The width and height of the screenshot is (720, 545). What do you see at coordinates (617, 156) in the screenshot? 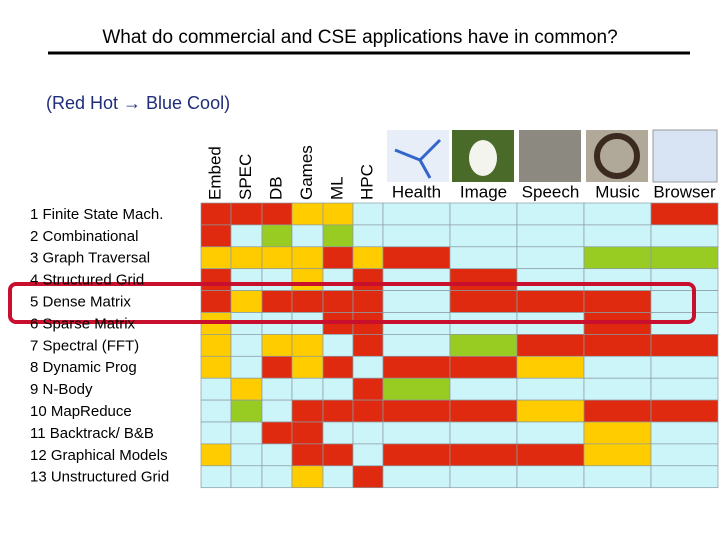
I see `music-ring` at bounding box center [617, 156].